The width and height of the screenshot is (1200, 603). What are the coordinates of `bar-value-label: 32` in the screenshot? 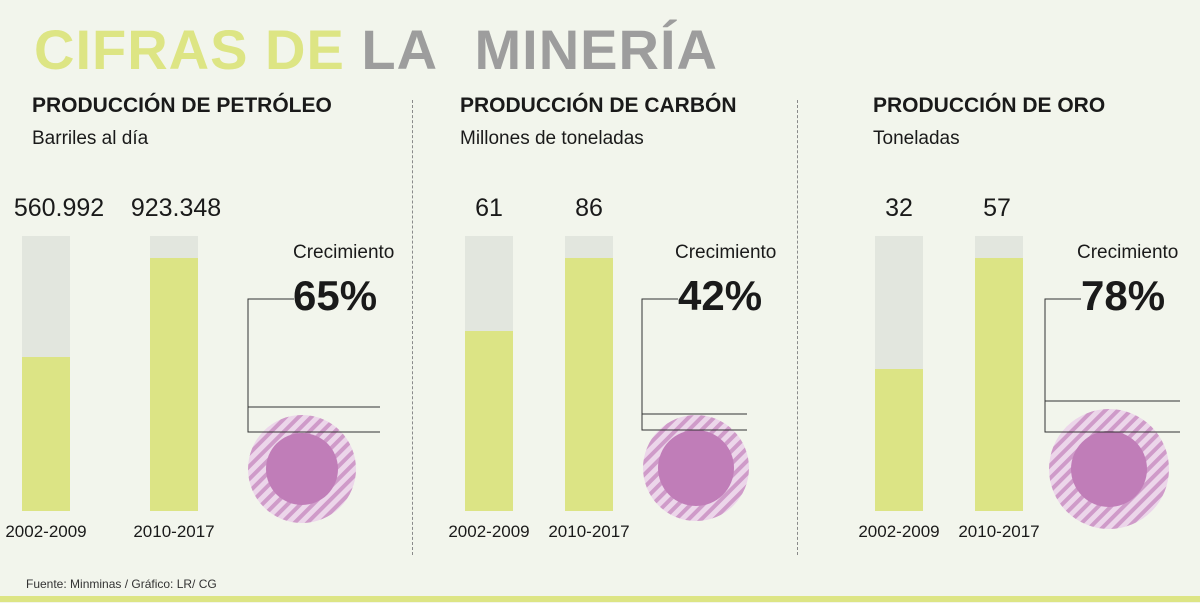 It's located at (899, 208).